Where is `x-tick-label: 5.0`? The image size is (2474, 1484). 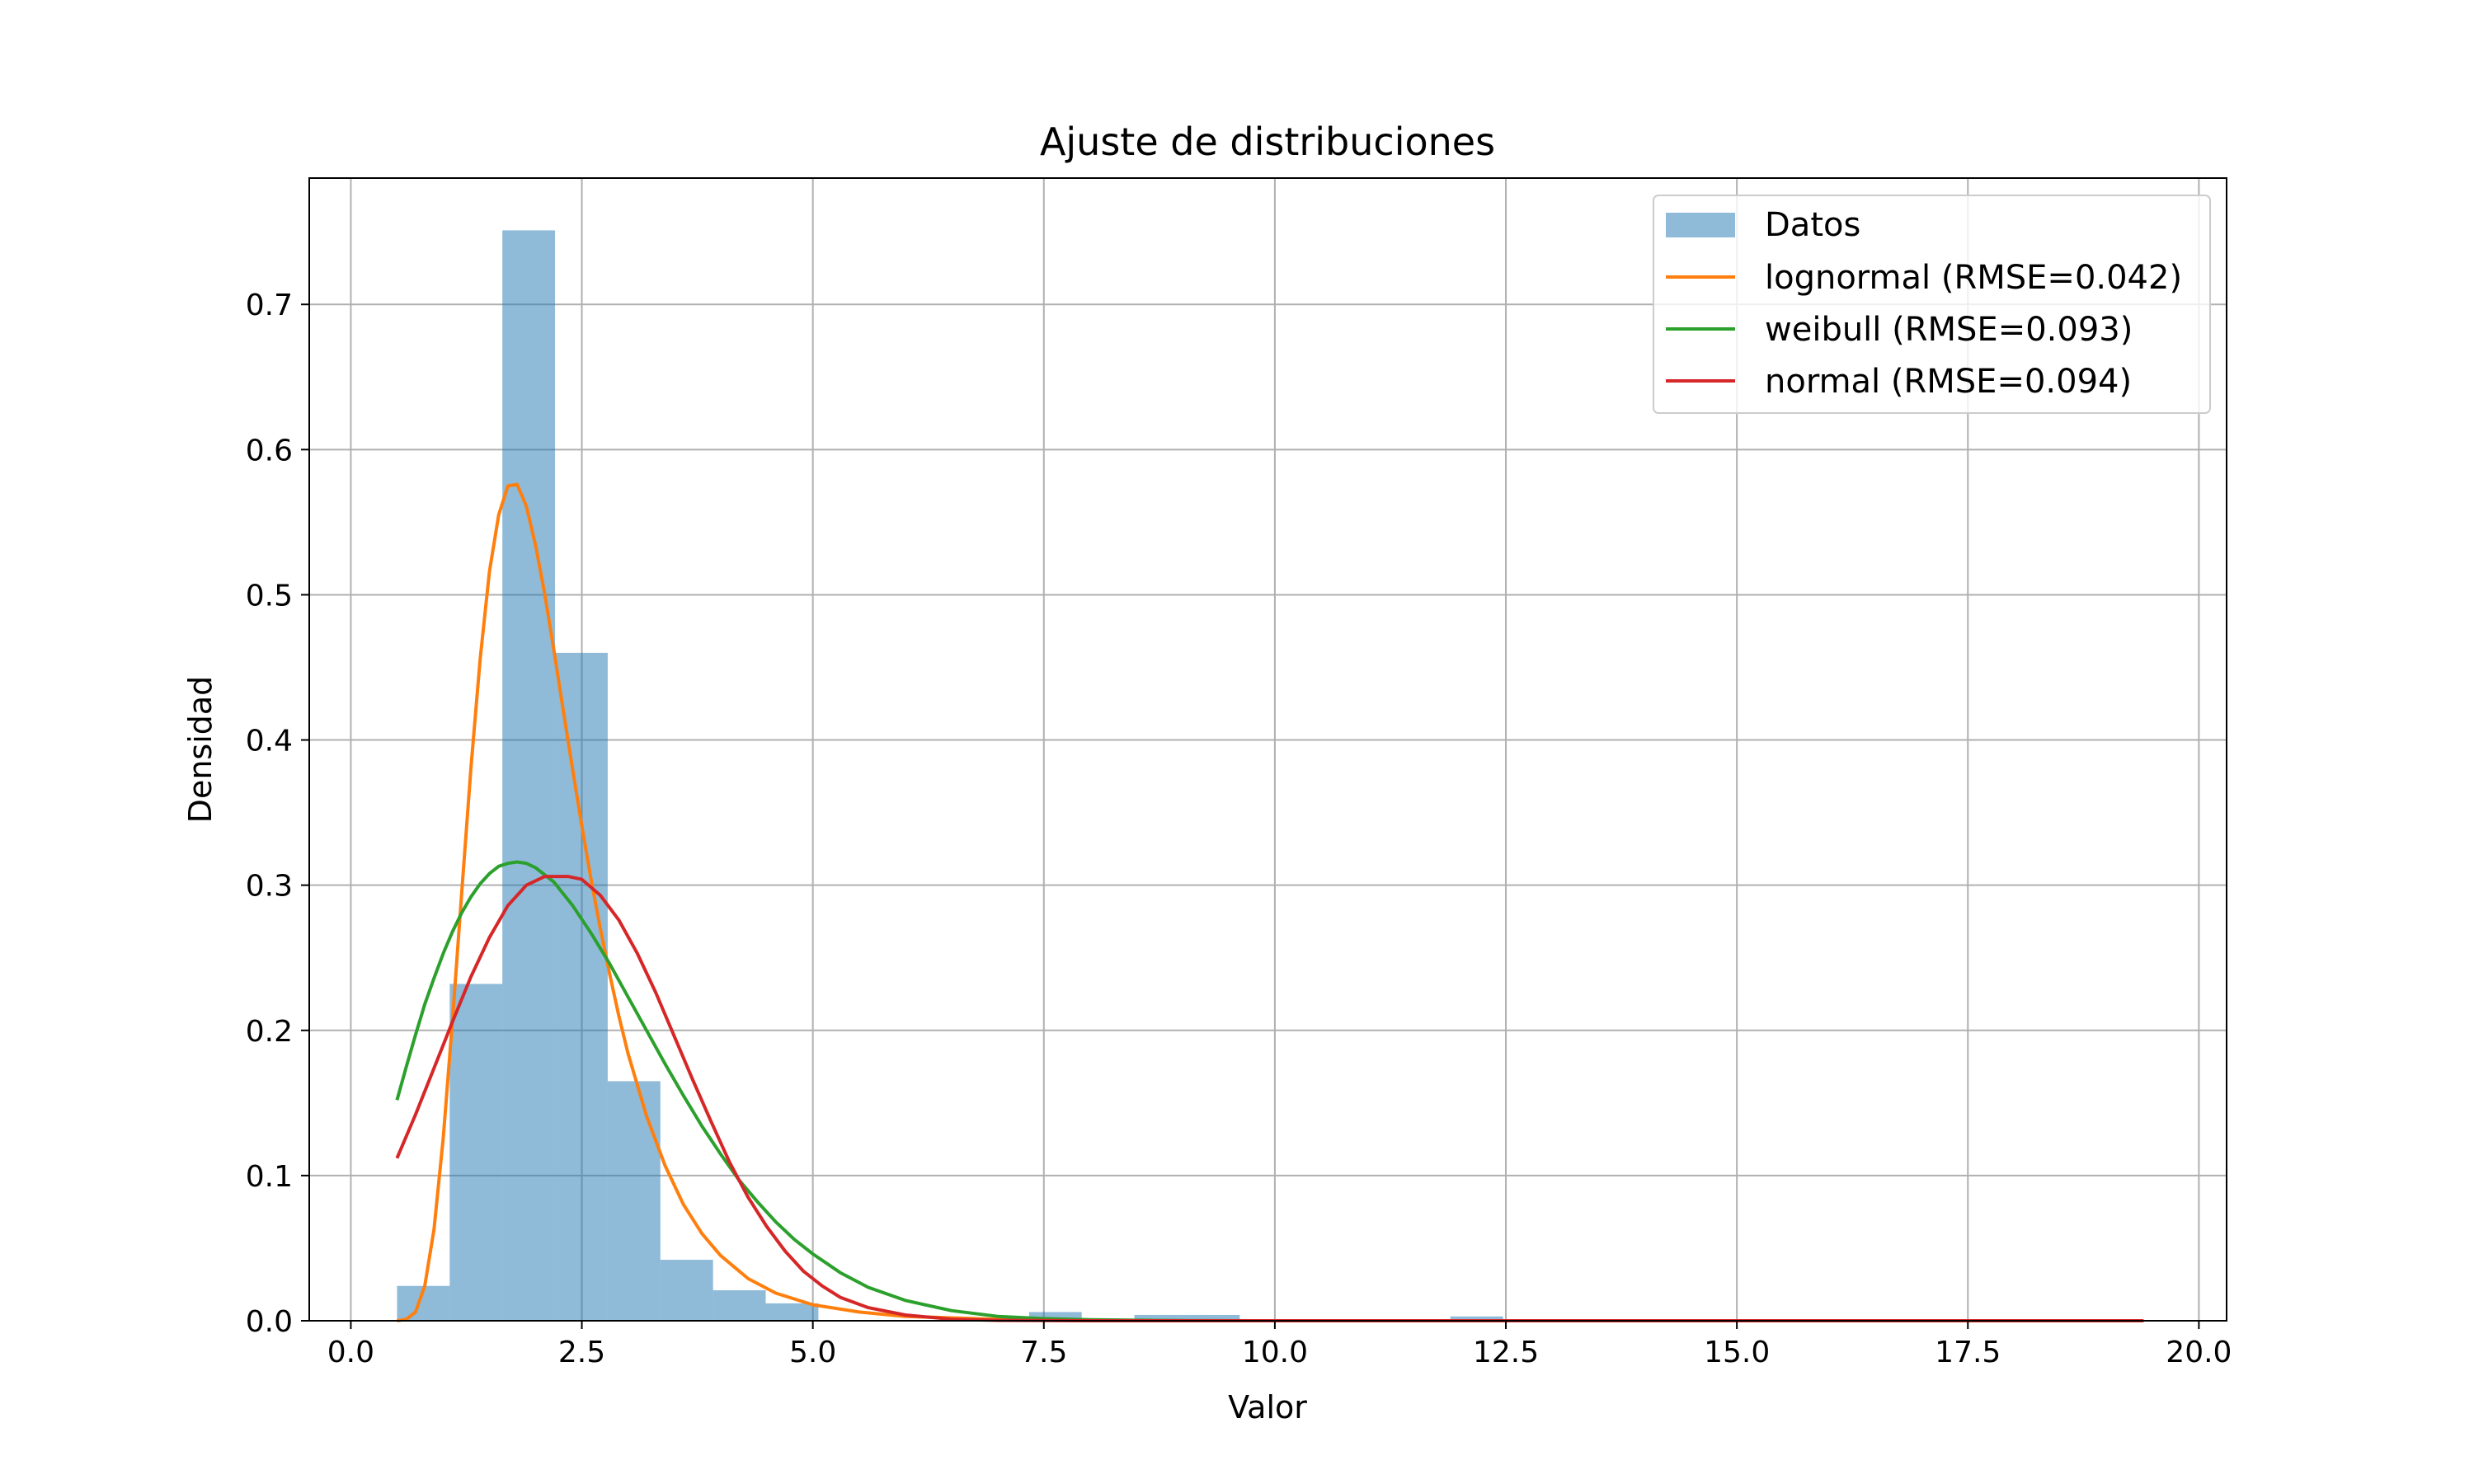
x-tick-label: 5.0 is located at coordinates (812, 1352).